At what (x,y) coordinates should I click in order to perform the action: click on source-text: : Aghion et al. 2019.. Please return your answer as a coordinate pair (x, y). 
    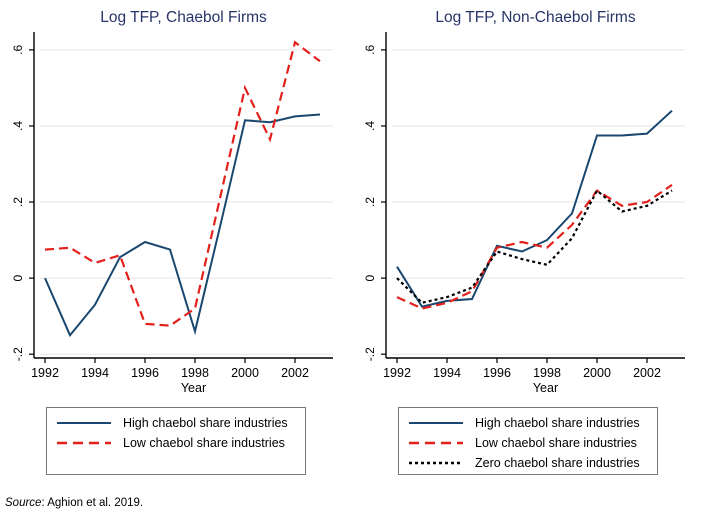
    Looking at the image, I should click on (92, 503).